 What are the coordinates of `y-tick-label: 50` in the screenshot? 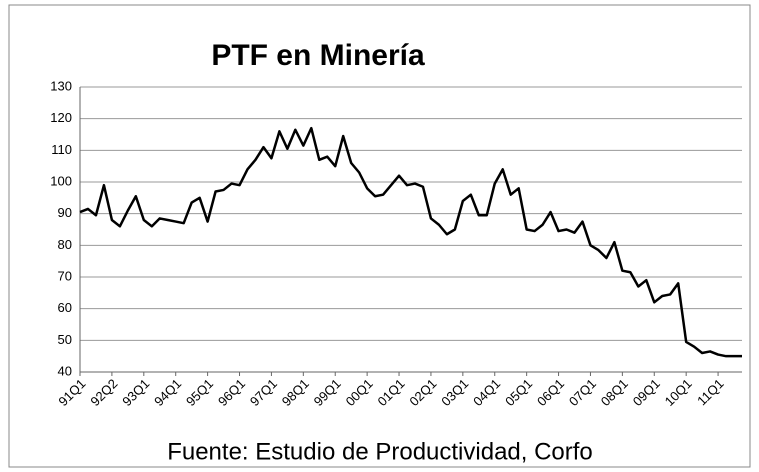 It's located at (65, 339).